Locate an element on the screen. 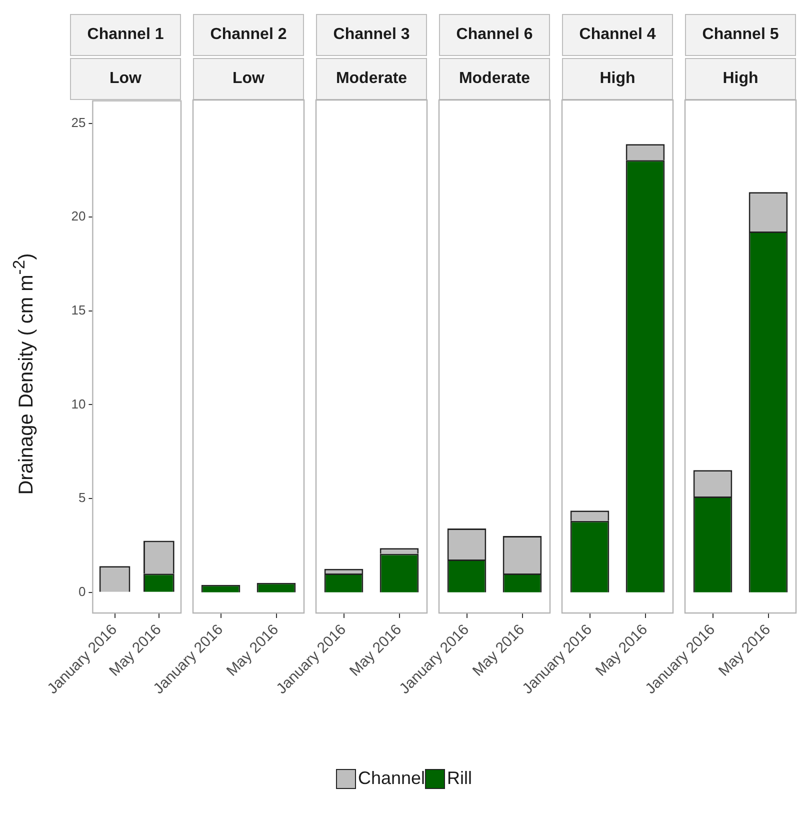 The width and height of the screenshot is (808, 821). chart-title: Channel 6 is located at coordinates (494, 35).